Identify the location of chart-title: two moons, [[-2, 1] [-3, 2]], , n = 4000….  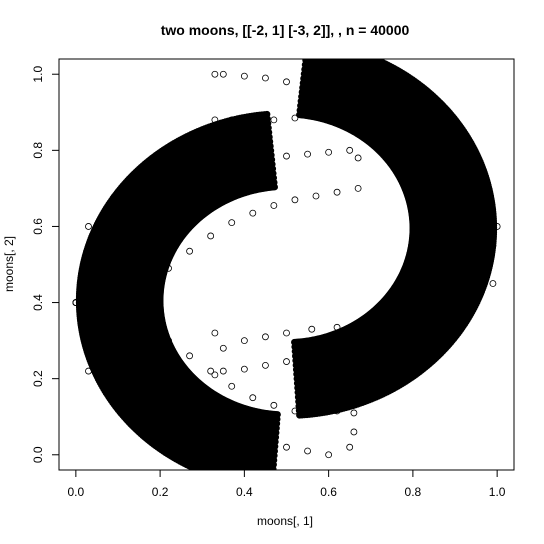
(285, 30).